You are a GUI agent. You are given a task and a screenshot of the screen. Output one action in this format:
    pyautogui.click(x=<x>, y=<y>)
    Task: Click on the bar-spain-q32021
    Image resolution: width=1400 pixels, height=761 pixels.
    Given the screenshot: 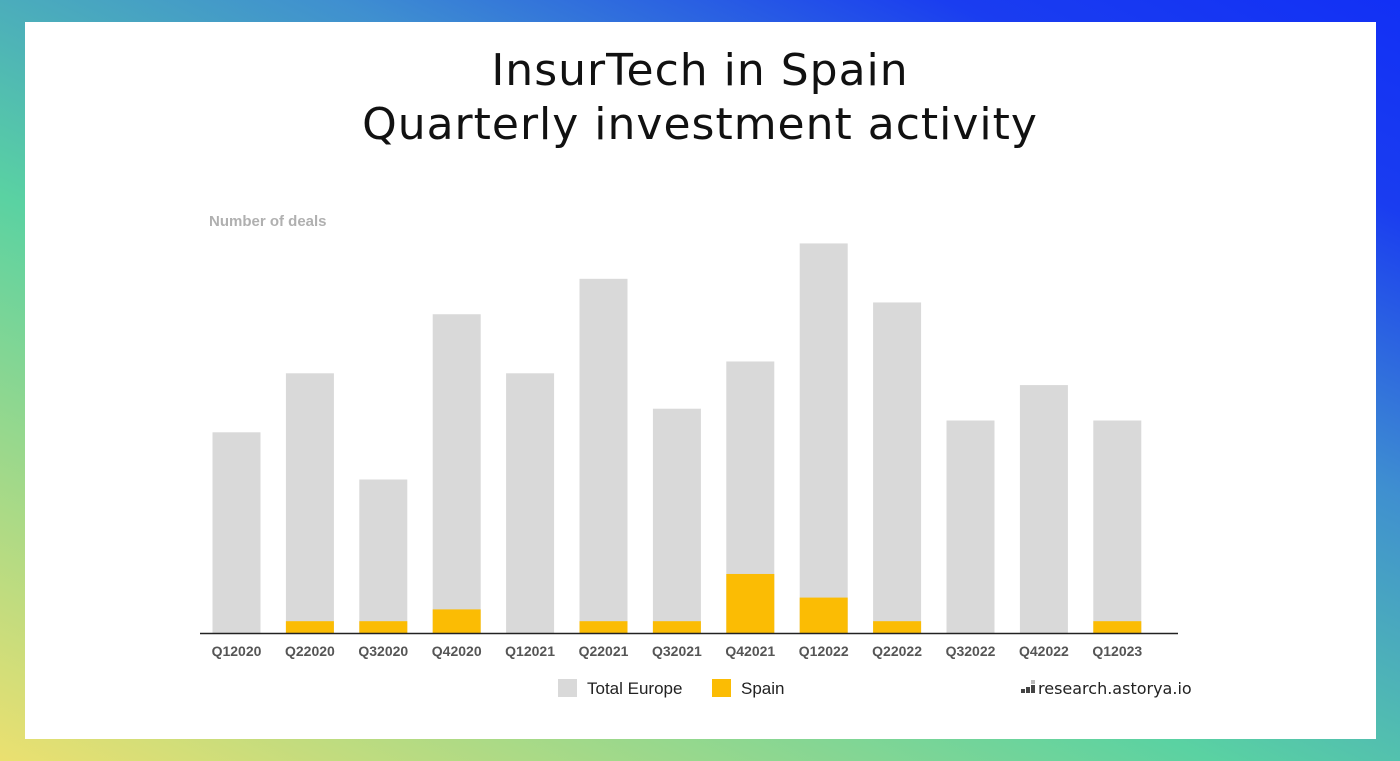 What is the action you would take?
    pyautogui.click(x=676, y=627)
    